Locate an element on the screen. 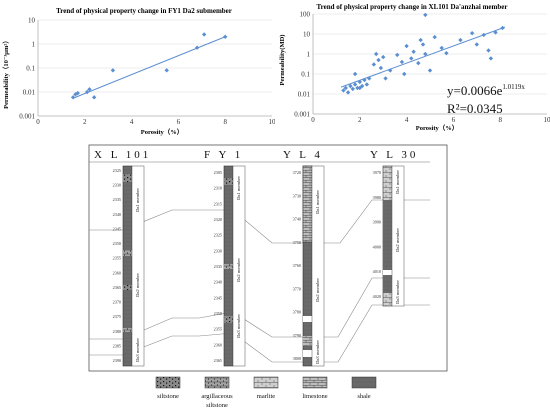 Image resolution: width=550 pixels, height=414 pixels. depth-label: 4020 is located at coordinates (377, 296).